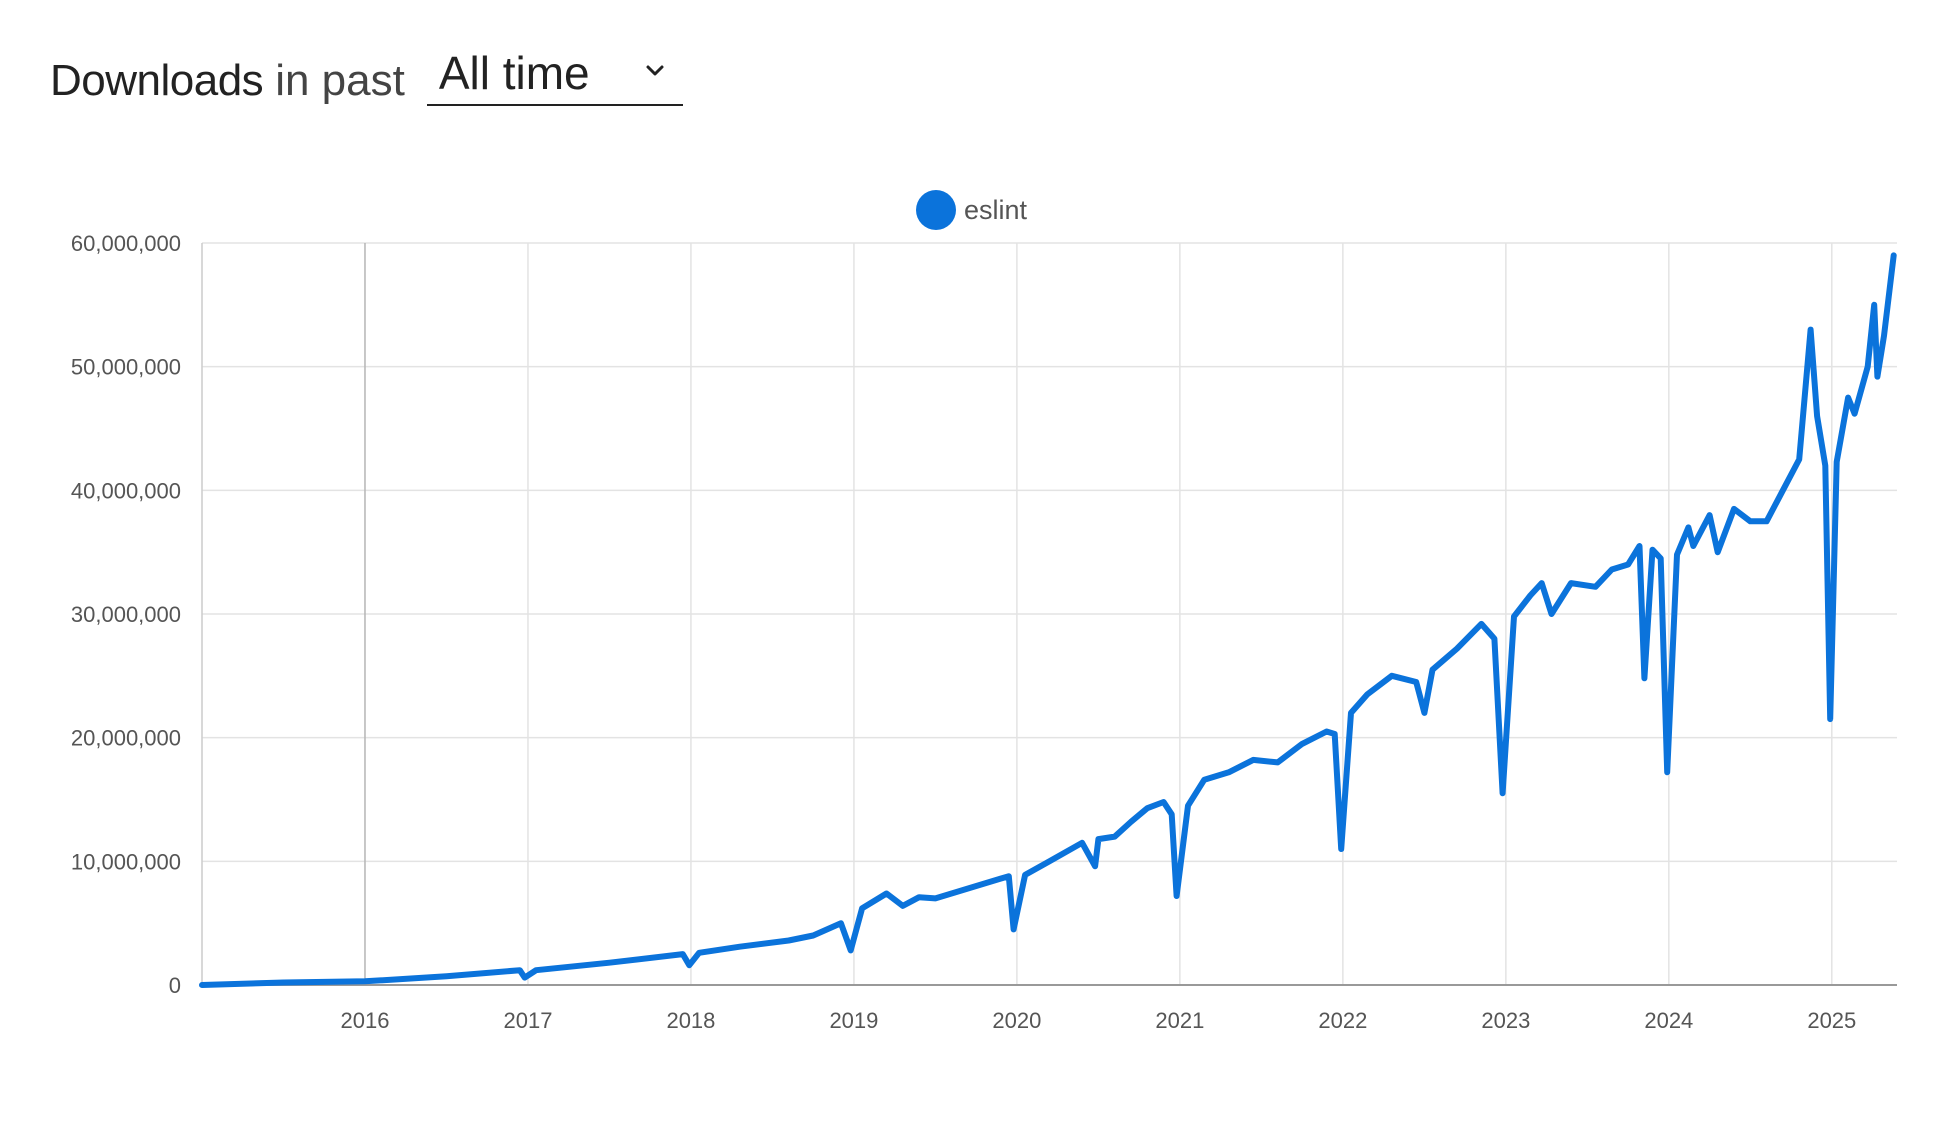 This screenshot has height=1130, width=1960. What do you see at coordinates (157, 80) in the screenshot?
I see `page-title: Downloads` at bounding box center [157, 80].